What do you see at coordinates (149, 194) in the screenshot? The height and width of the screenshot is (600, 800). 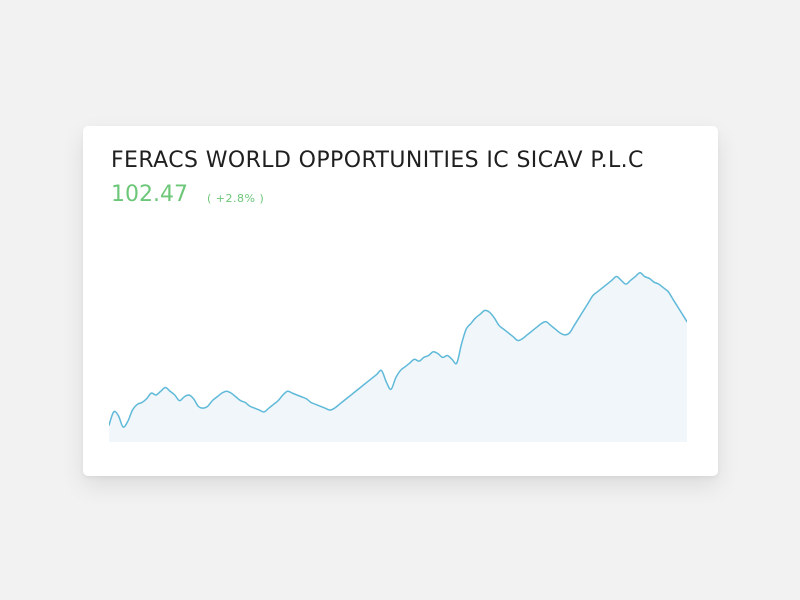 I see `fund-price: 102.47` at bounding box center [149, 194].